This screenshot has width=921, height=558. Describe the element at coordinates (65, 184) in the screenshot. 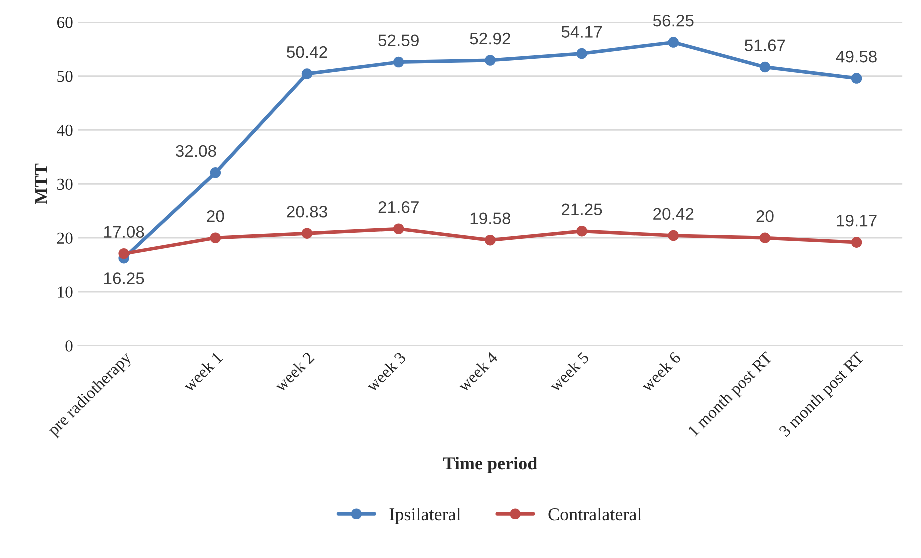

I see `y-tick-label: 30` at that location.